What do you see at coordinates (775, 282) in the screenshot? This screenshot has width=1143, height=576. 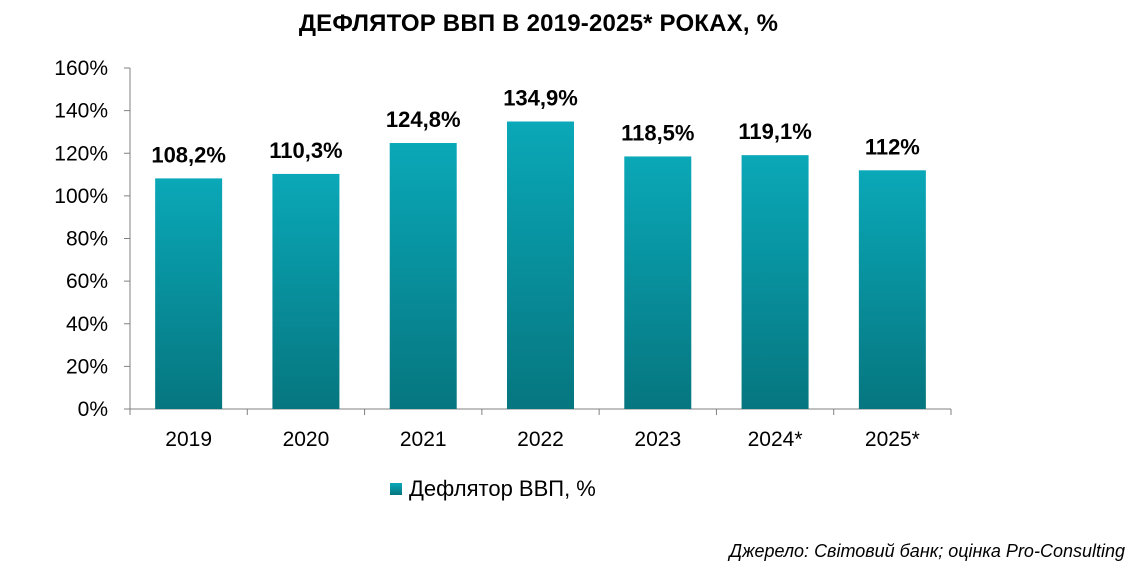 I see `bar-2024-est` at bounding box center [775, 282].